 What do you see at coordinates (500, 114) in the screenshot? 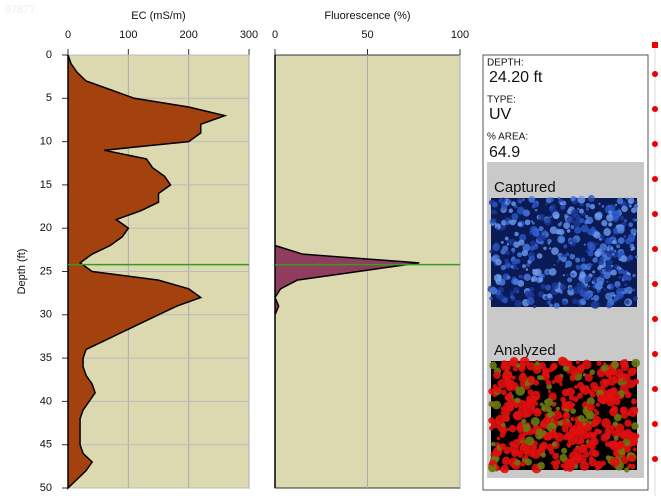
I see `type-value: UV` at bounding box center [500, 114].